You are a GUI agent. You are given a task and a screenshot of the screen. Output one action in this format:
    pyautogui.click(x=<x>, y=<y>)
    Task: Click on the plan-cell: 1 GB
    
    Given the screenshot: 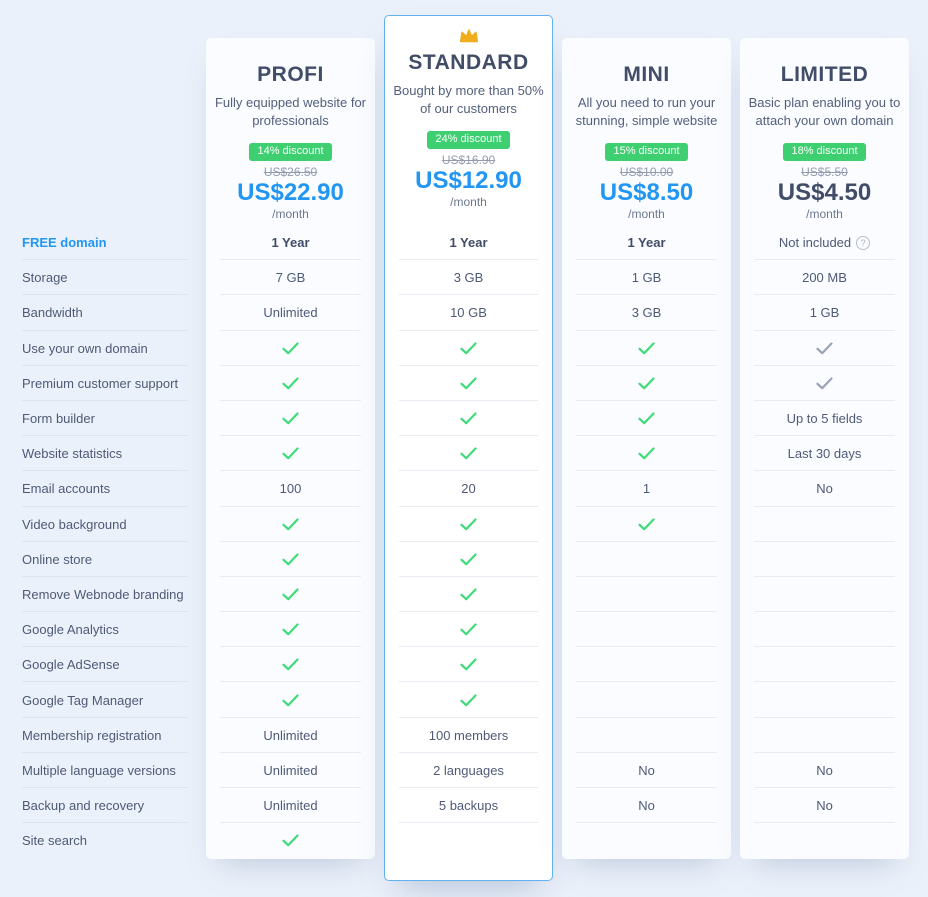 What is the action you would take?
    pyautogui.click(x=824, y=313)
    